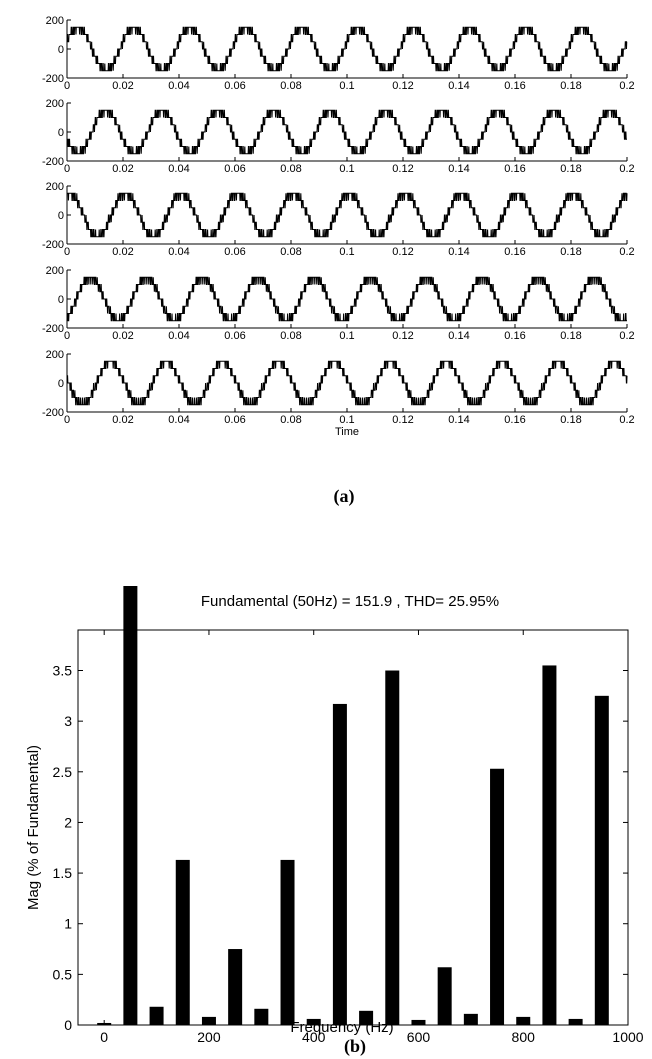 This screenshot has height=1059, width=652. What do you see at coordinates (344, 496) in the screenshot?
I see `panel-a-label: (a)` at bounding box center [344, 496].